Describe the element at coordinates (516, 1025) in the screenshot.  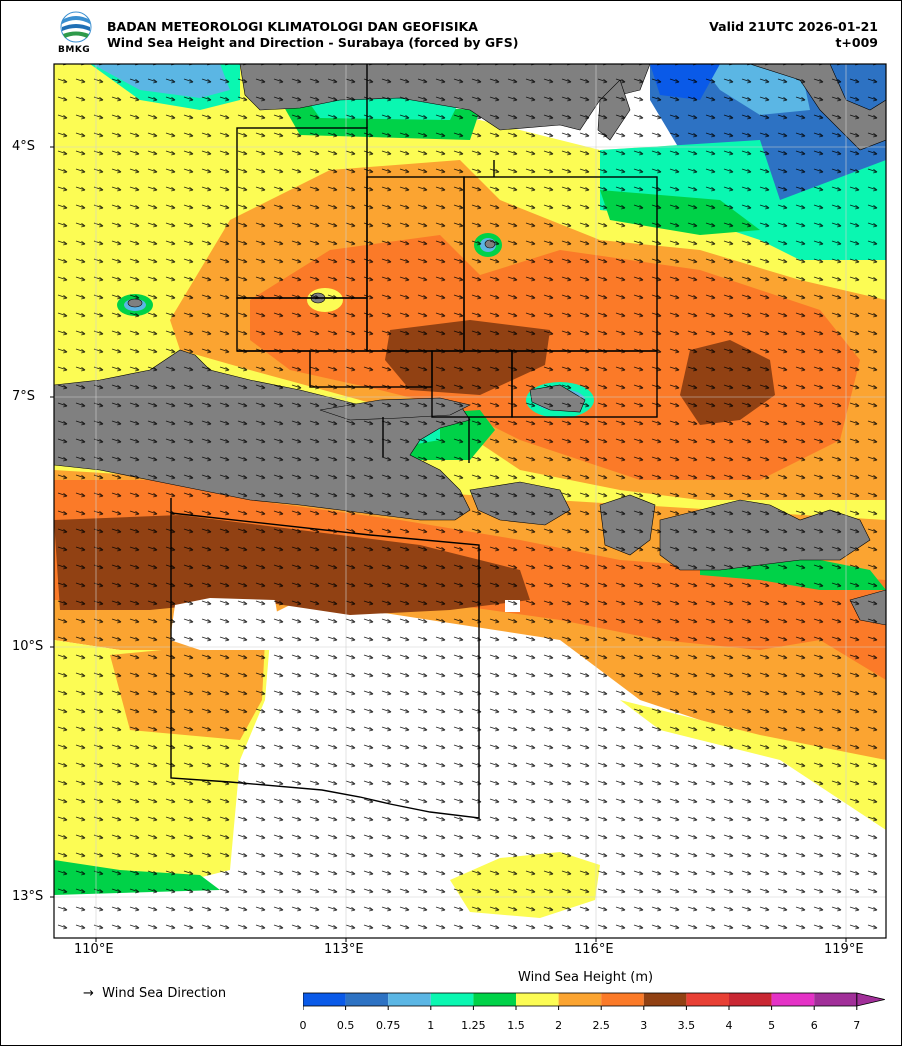
I see `colorbar-tick-label: 1.5` at that location.